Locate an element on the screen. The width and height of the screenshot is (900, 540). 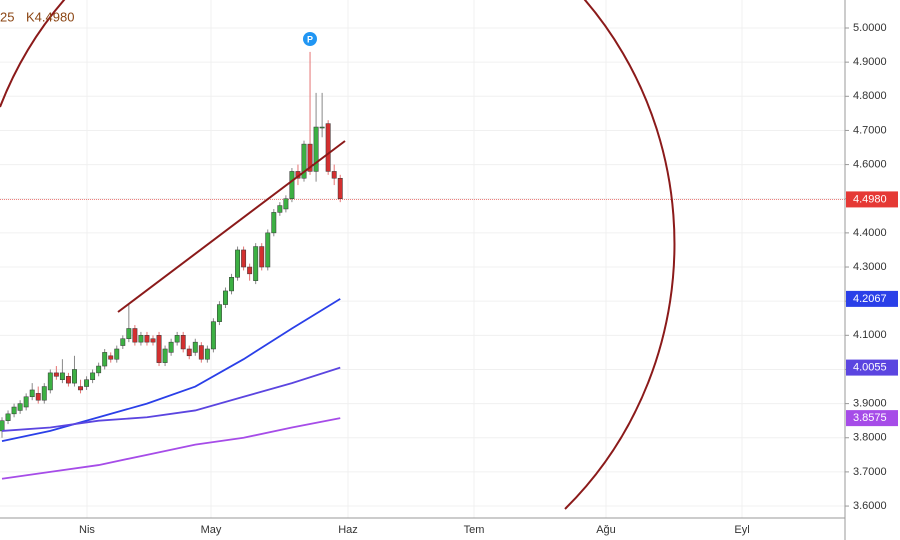
x-tick-label: Eyl is located at coordinates (741, 530).